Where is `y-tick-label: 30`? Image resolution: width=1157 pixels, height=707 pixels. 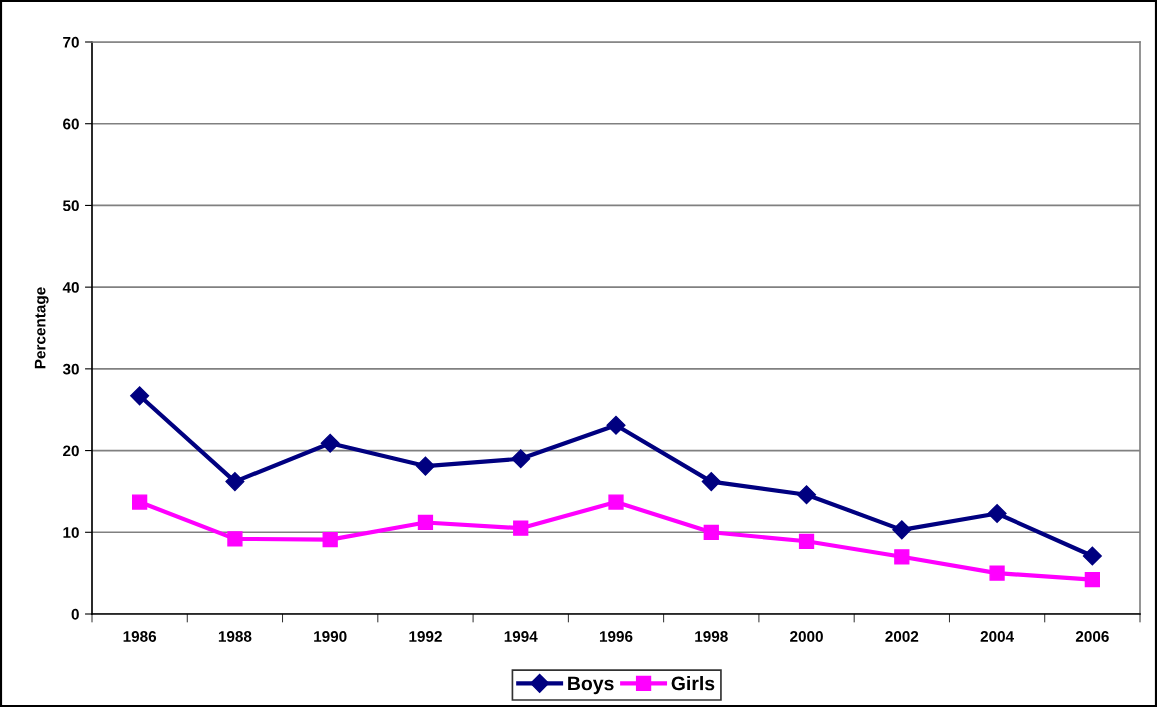
y-tick-label: 30 is located at coordinates (70, 369).